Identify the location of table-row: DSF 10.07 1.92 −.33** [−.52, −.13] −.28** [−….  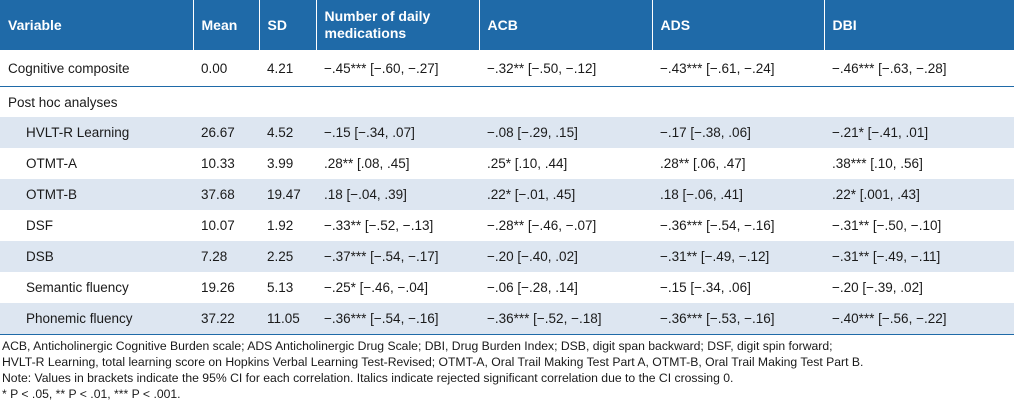
(507, 225).